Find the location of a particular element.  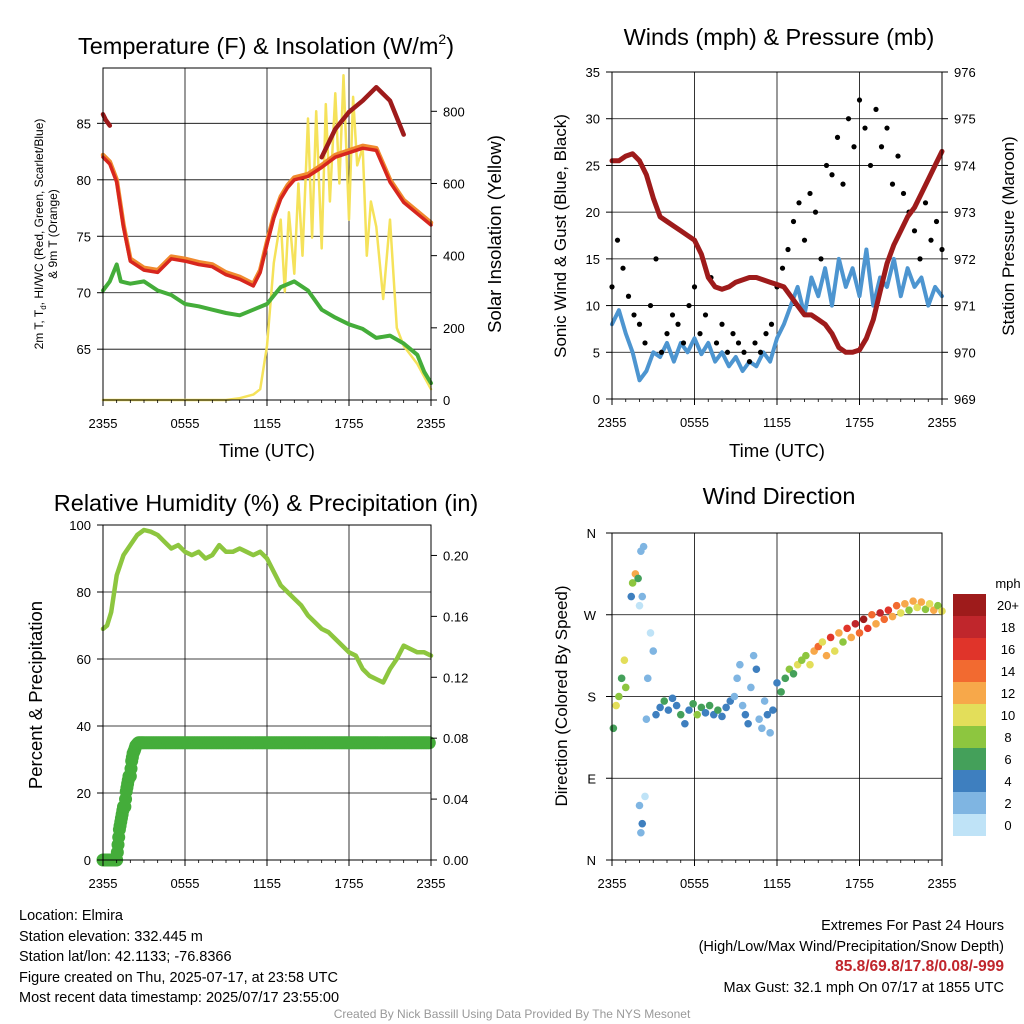

y2-tick-label: 0 is located at coordinates (446, 400).